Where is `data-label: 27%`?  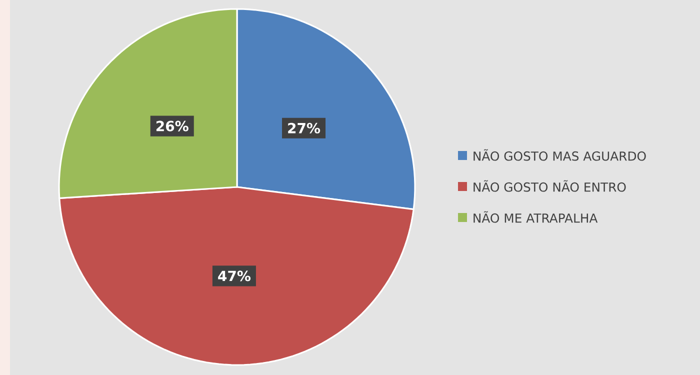 data-label: 27% is located at coordinates (304, 128).